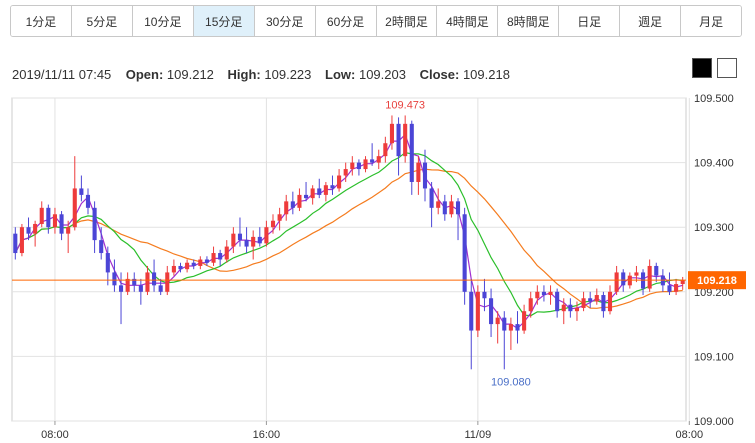 This screenshot has height=443, width=755. I want to click on tab-timeframe: 8時間足, so click(529, 21).